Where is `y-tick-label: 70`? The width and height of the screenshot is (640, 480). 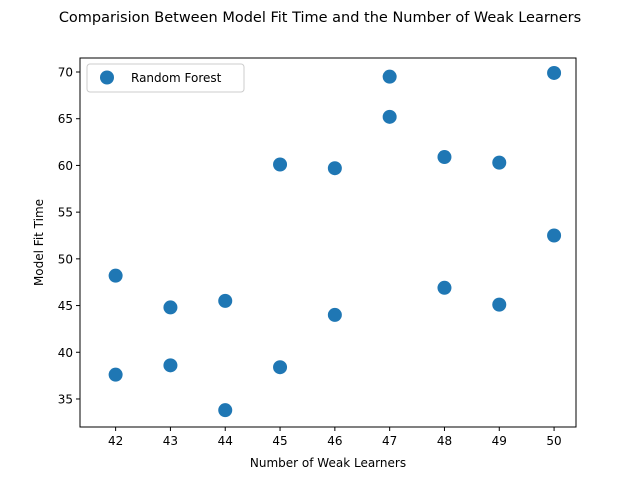 y-tick-label: 70 is located at coordinates (65, 73).